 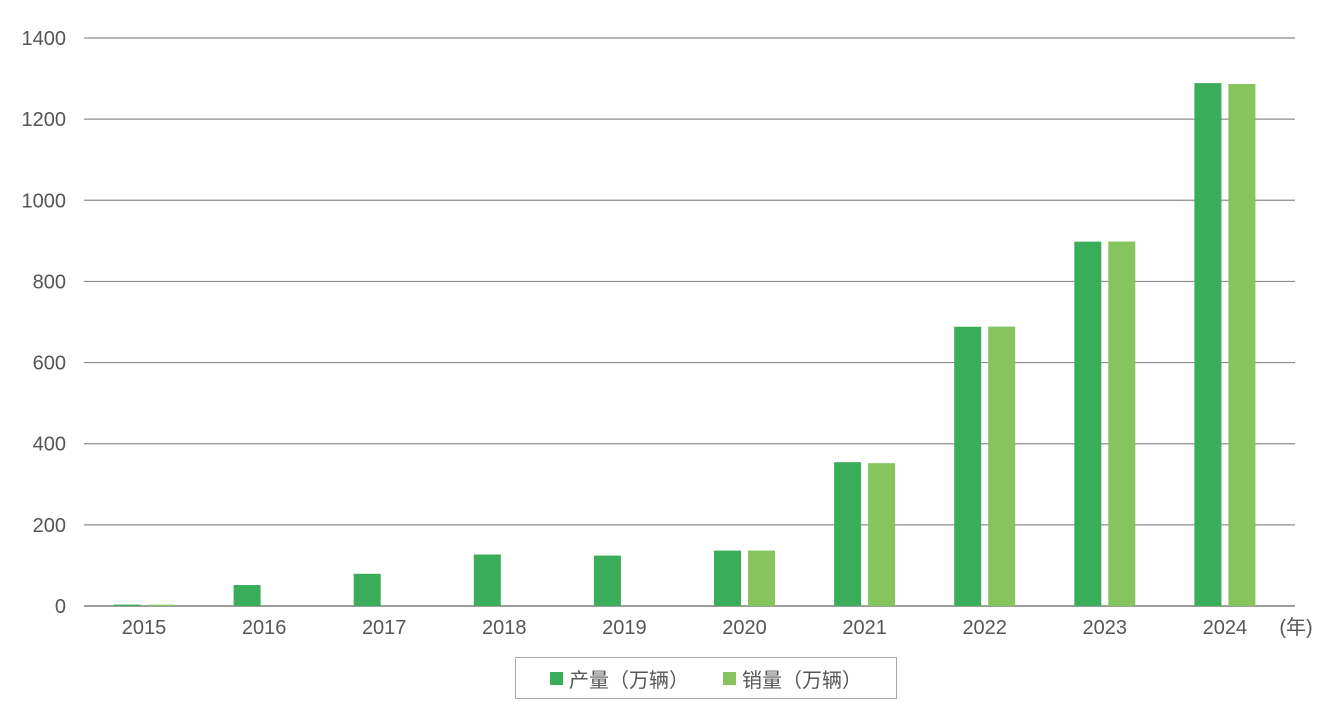 What do you see at coordinates (1088, 424) in the screenshot?
I see `bar-production-2023` at bounding box center [1088, 424].